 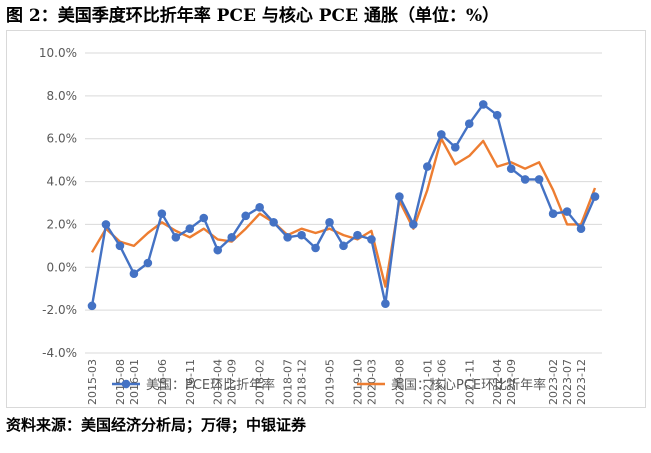 I want to click on x-tick-label: 2016-01, so click(x=134, y=382).